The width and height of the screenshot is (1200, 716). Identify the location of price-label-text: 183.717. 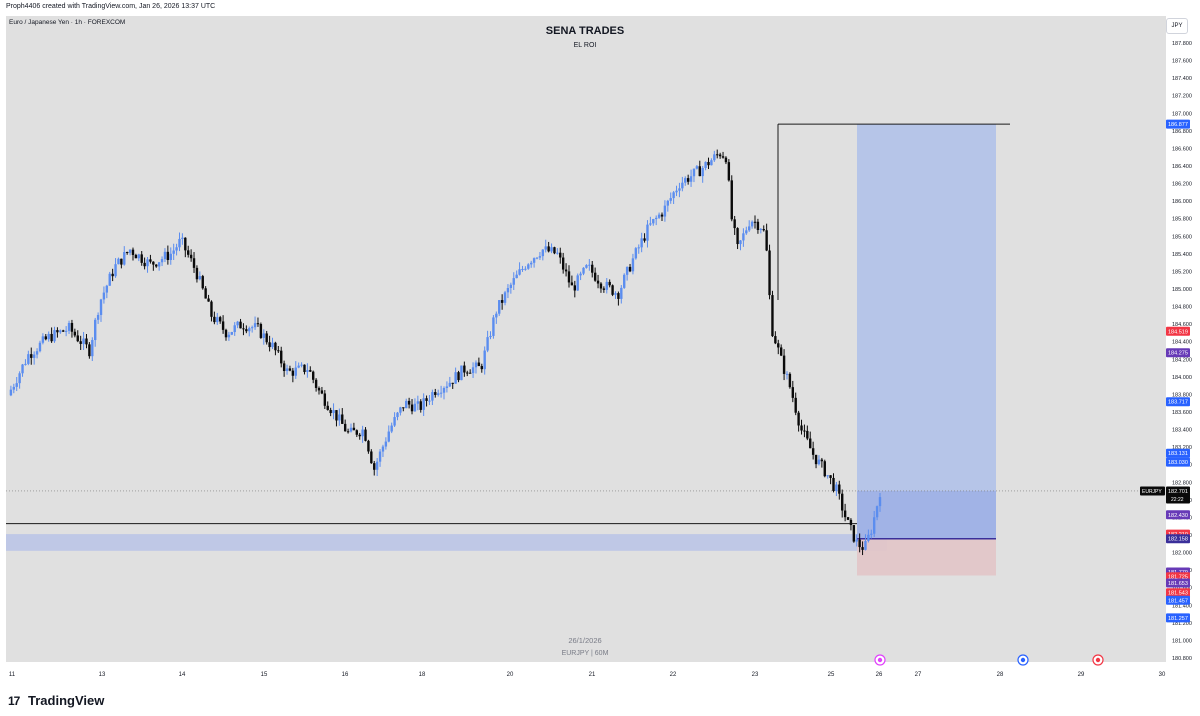
(1178, 403).